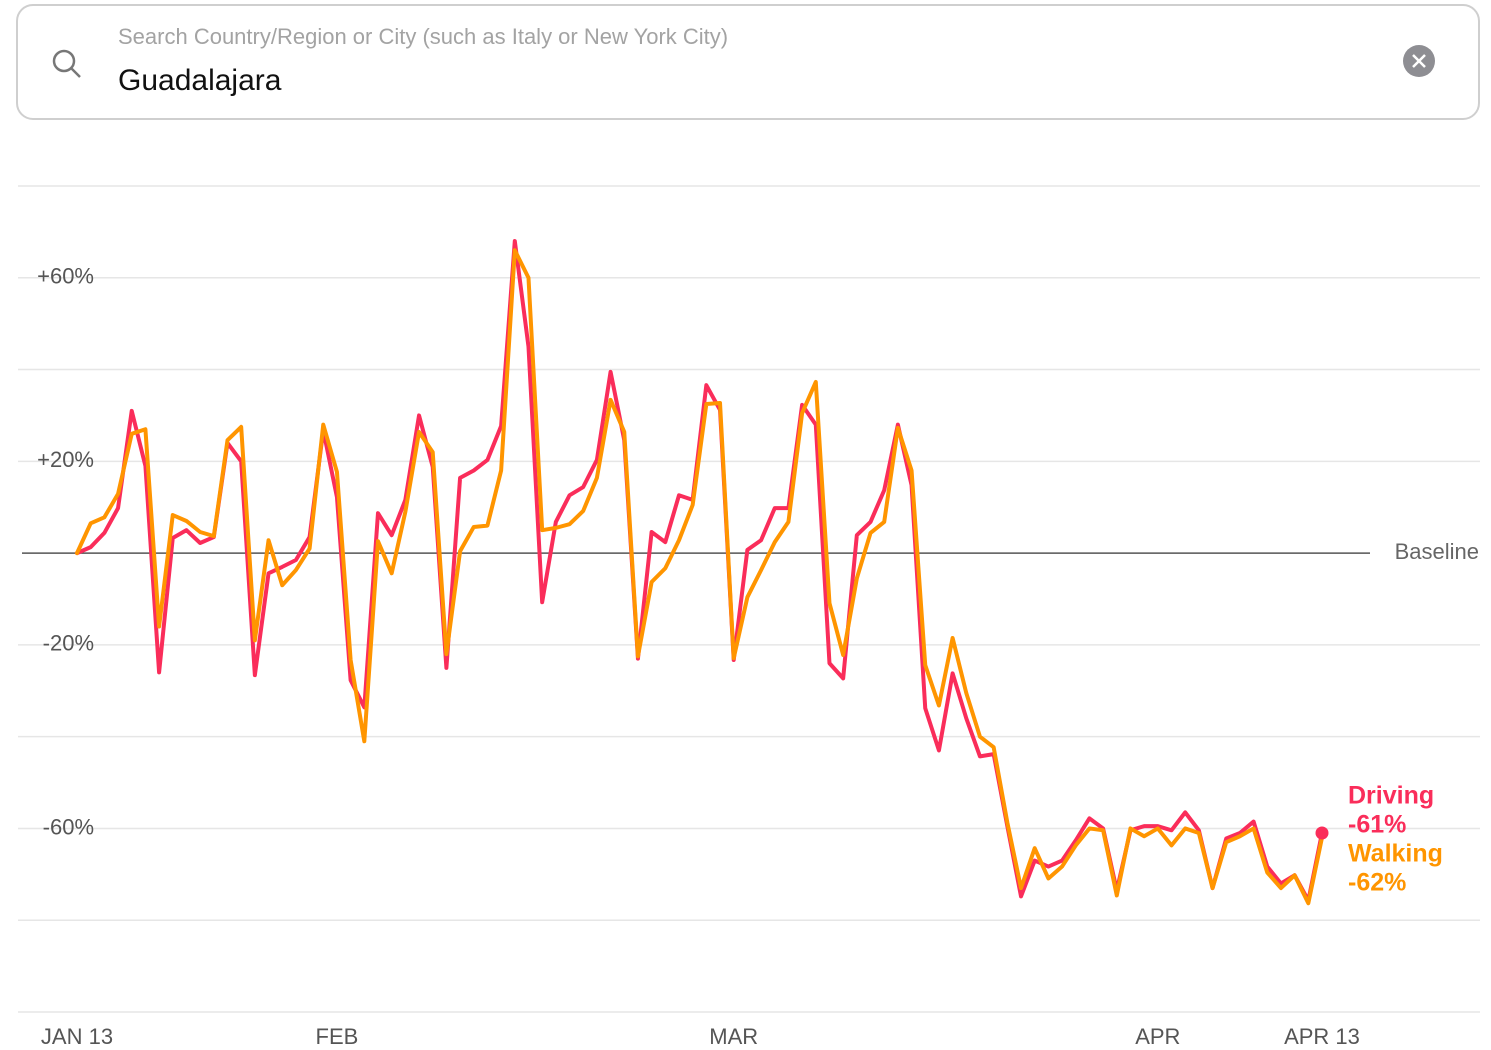 The width and height of the screenshot is (1491, 1050). What do you see at coordinates (1419, 61) in the screenshot?
I see `clear-button` at bounding box center [1419, 61].